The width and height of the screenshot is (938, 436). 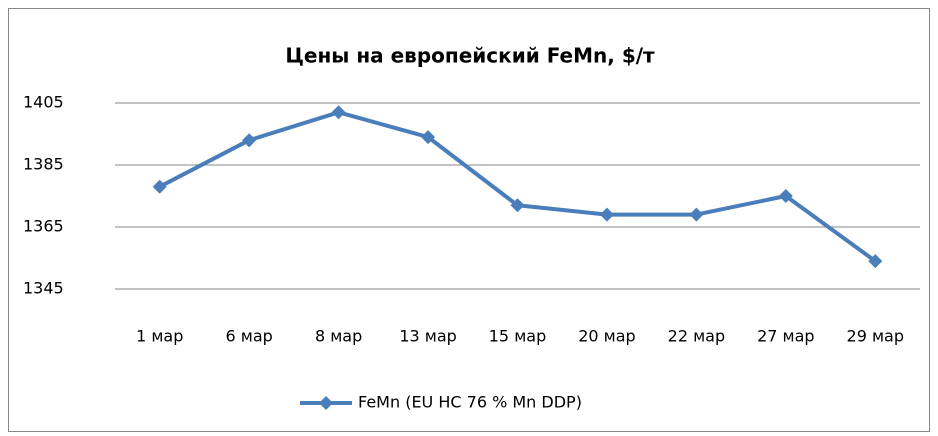 What do you see at coordinates (326, 403) in the screenshot?
I see `legend-marker` at bounding box center [326, 403].